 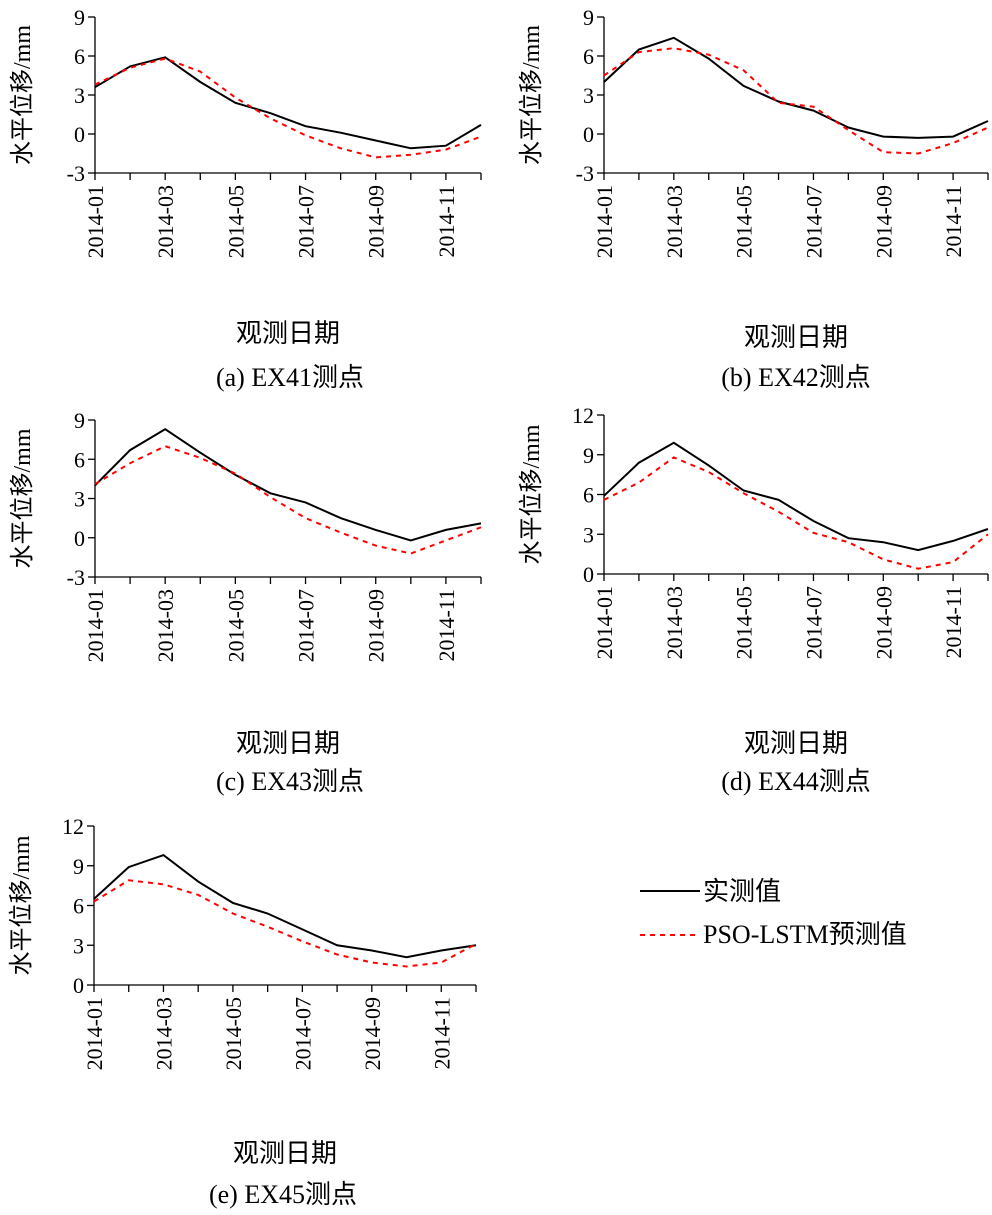 What do you see at coordinates (283, 1194) in the screenshot?
I see `panel-caption: (e) EX45测点` at bounding box center [283, 1194].